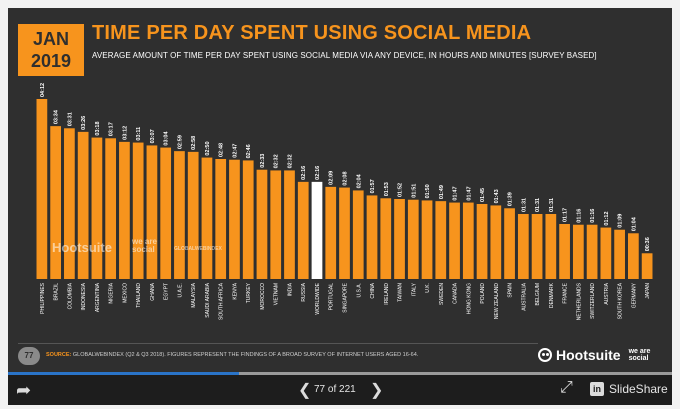  I want to click on value-label: 02:09, so click(332, 178).